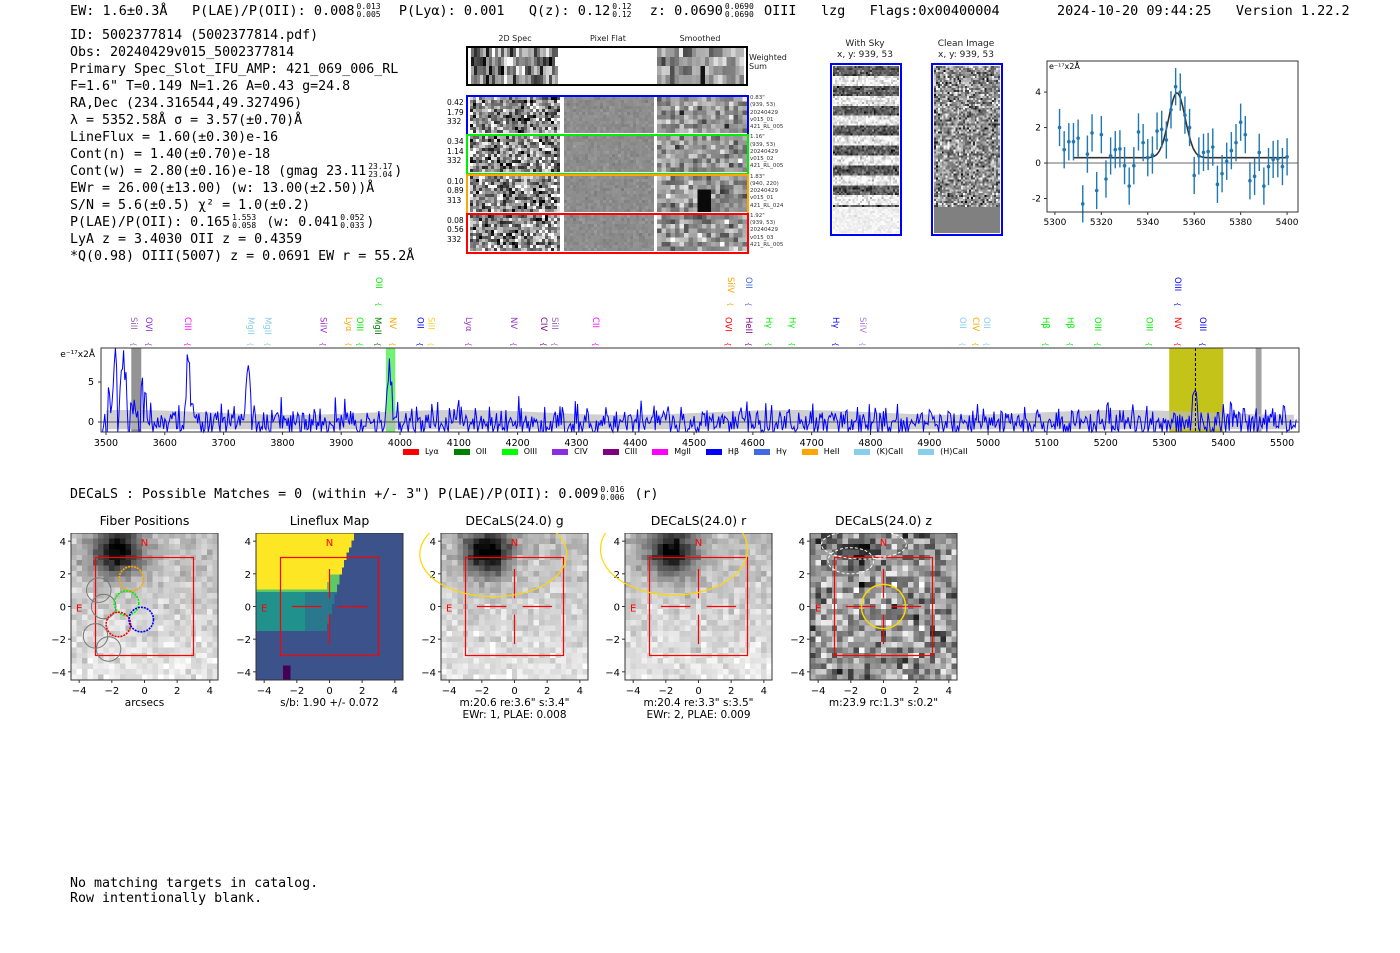  What do you see at coordinates (762, 198) in the screenshot?
I see `fiber-meta: v015_01` at bounding box center [762, 198].